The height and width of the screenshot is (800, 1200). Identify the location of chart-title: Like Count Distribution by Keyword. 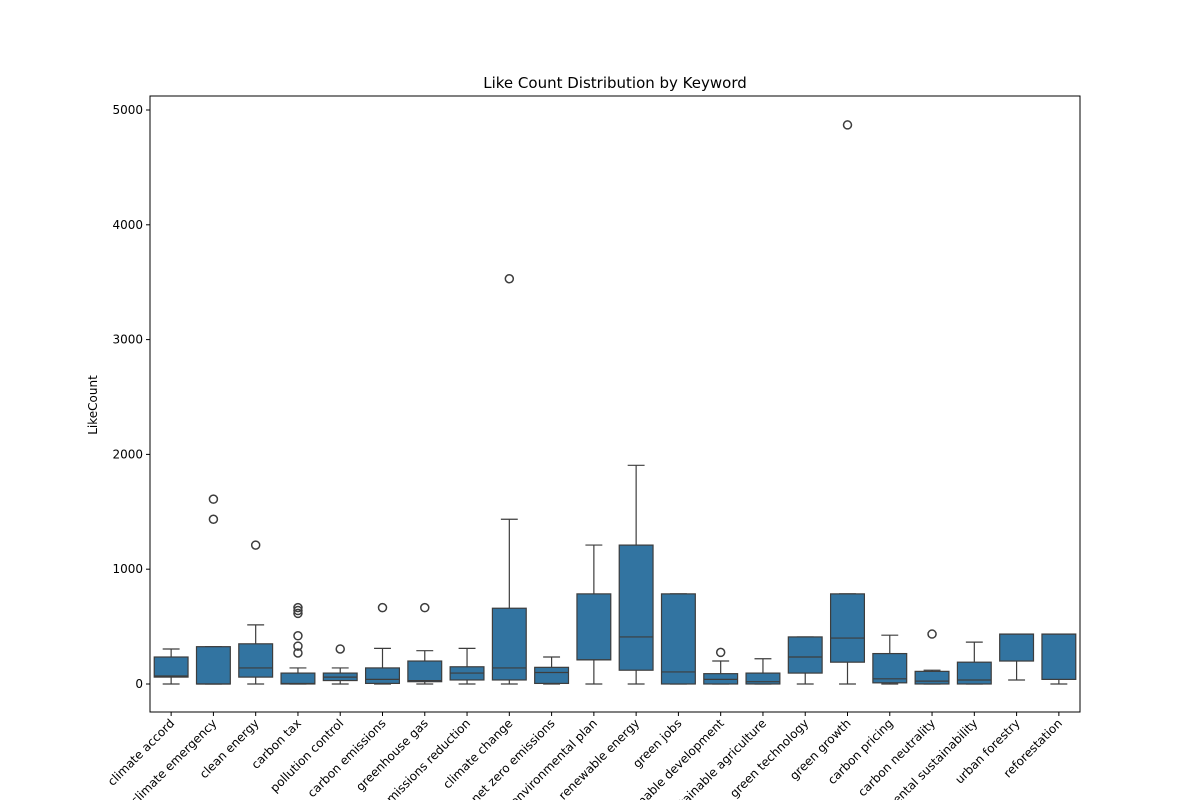
(615, 83).